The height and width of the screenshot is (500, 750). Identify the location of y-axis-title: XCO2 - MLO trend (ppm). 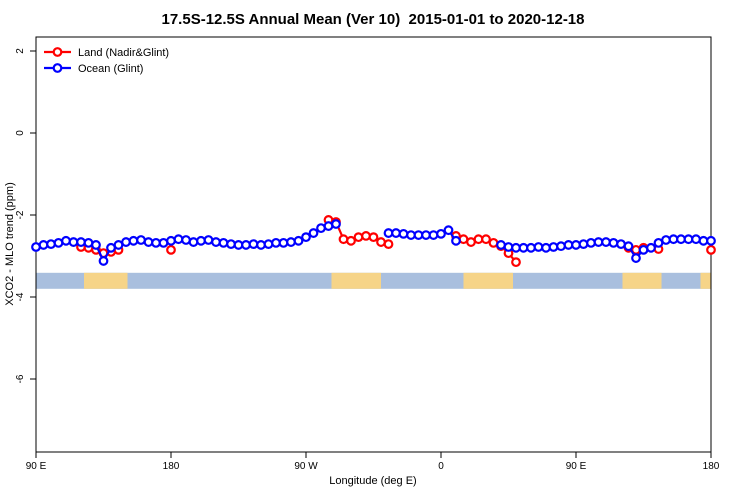
(10, 243).